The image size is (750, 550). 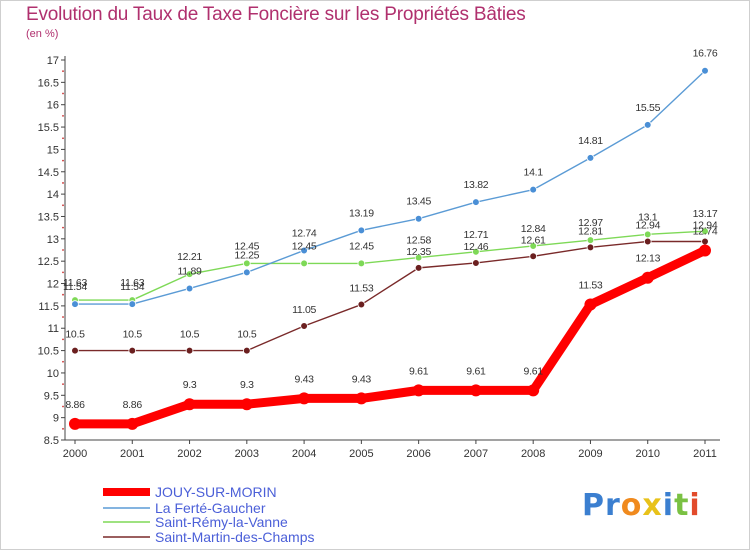 I want to click on y-tick-label: 9, so click(x=56, y=419).